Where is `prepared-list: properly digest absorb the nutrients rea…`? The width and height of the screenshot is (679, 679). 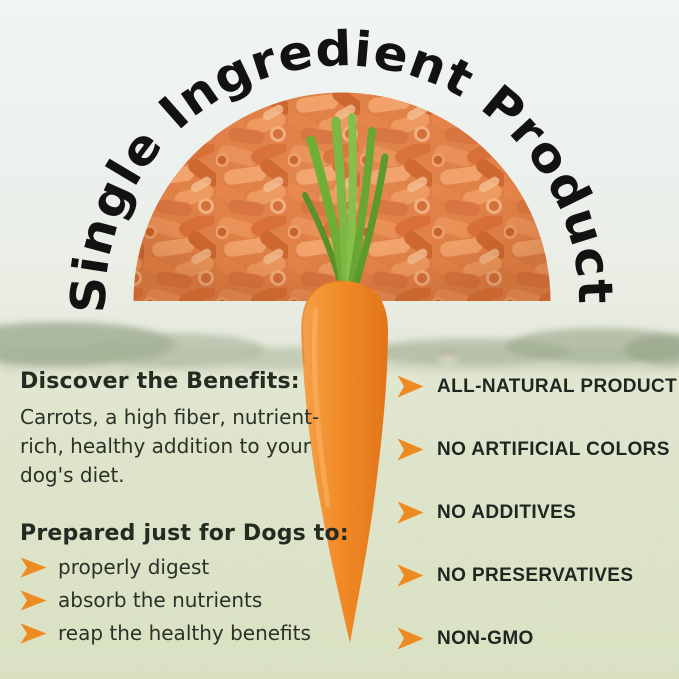 prepared-list: properly digest absorb the nutrients rea… is located at coordinates (165, 600).